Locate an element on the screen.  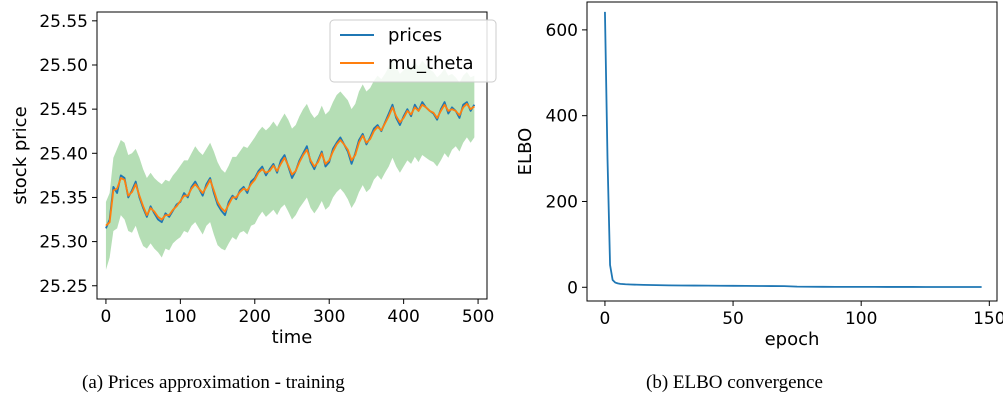
x-tick-label: 500 is located at coordinates (478, 317).